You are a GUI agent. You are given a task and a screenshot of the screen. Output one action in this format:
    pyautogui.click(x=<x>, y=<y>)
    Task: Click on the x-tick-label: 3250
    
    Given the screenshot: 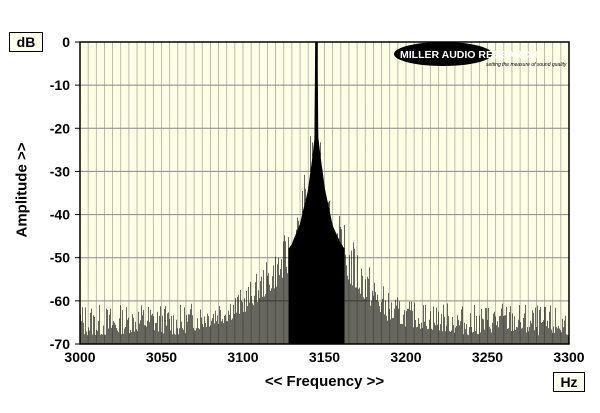 What is the action you would take?
    pyautogui.click(x=487, y=357)
    